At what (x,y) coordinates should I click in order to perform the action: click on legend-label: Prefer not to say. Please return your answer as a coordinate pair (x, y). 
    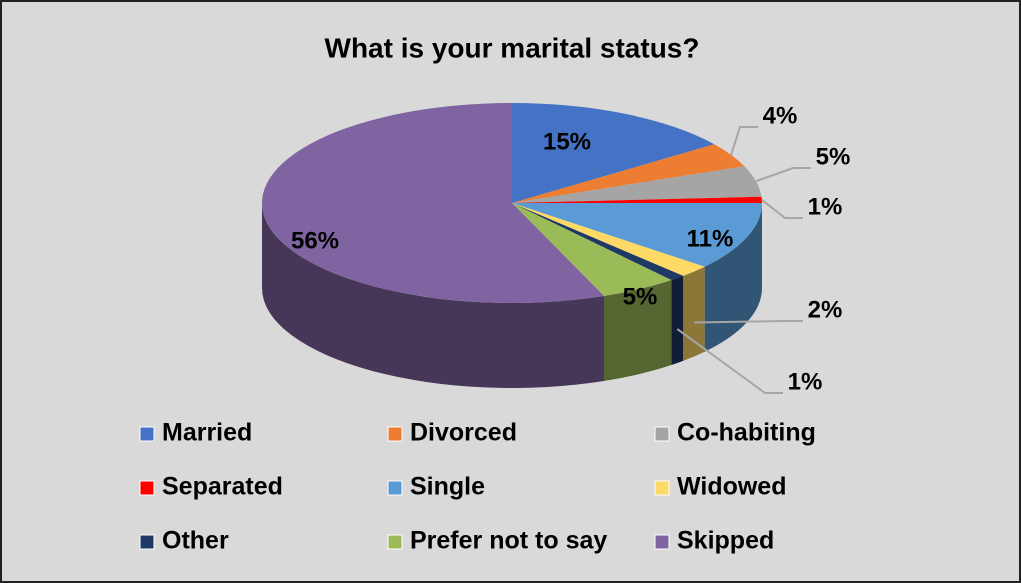
    Looking at the image, I should click on (508, 541).